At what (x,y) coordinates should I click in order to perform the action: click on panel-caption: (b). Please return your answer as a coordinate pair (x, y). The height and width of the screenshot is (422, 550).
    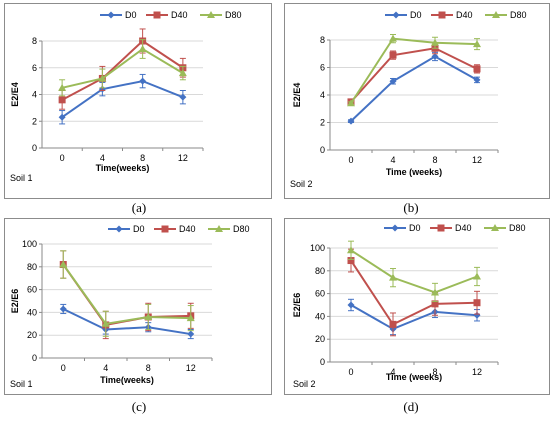
    Looking at the image, I should click on (410, 207).